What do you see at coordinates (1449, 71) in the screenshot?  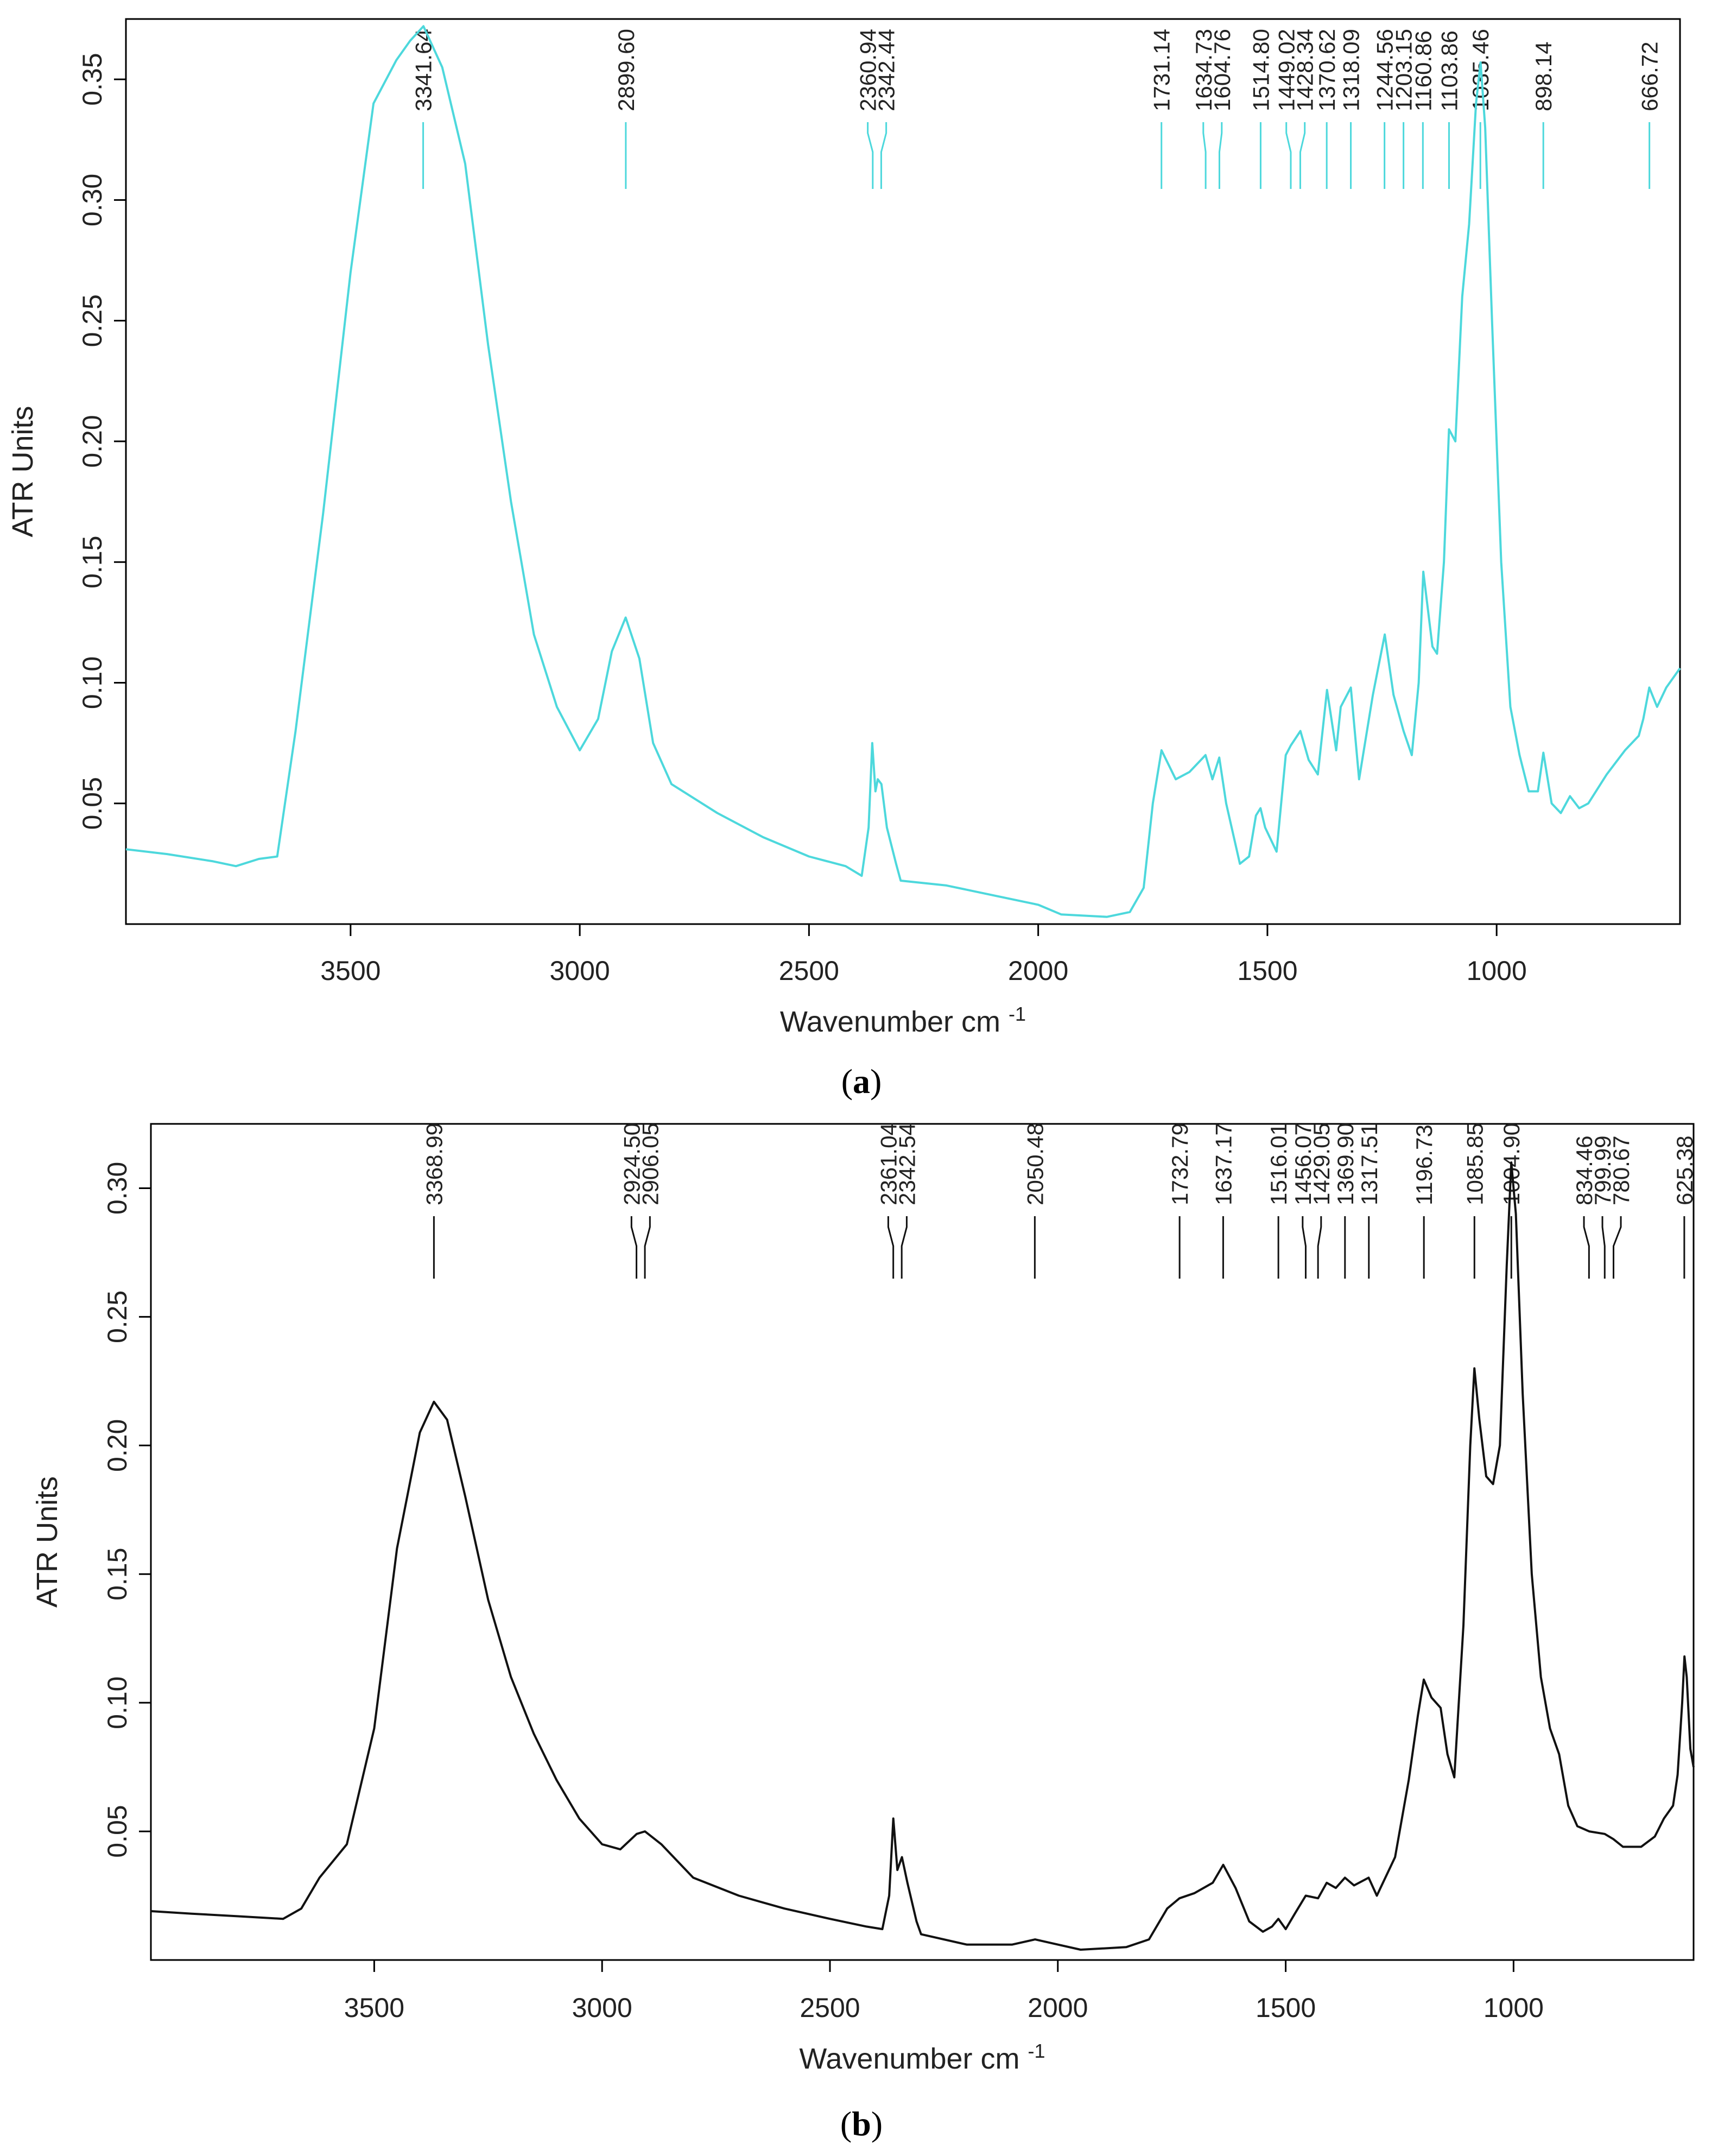 I see `peak-label: 1103.86` at bounding box center [1449, 71].